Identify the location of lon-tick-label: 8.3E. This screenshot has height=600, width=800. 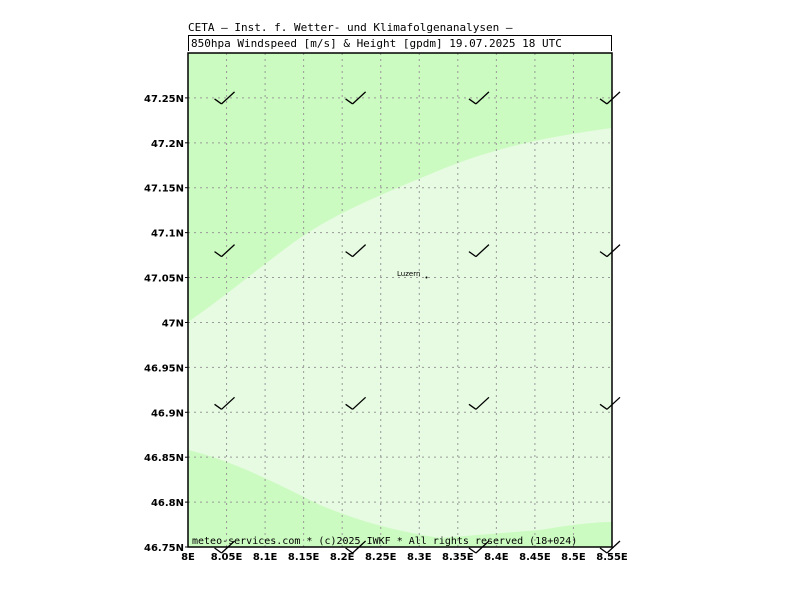
(419, 557).